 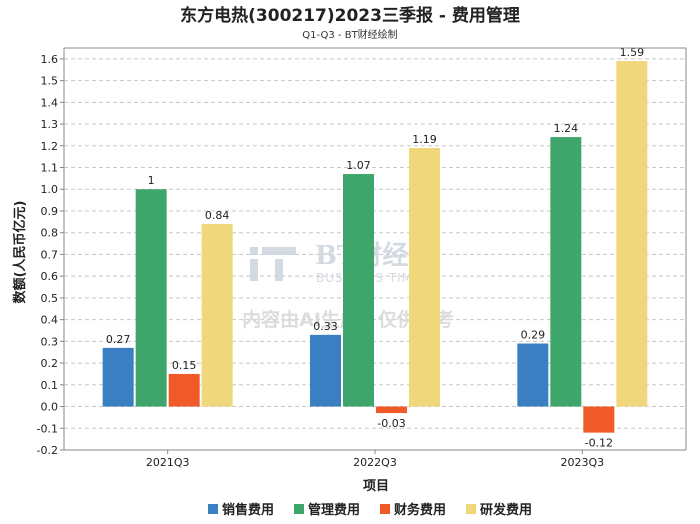 I want to click on bar-2021Q3-财务费用, so click(x=184, y=390).